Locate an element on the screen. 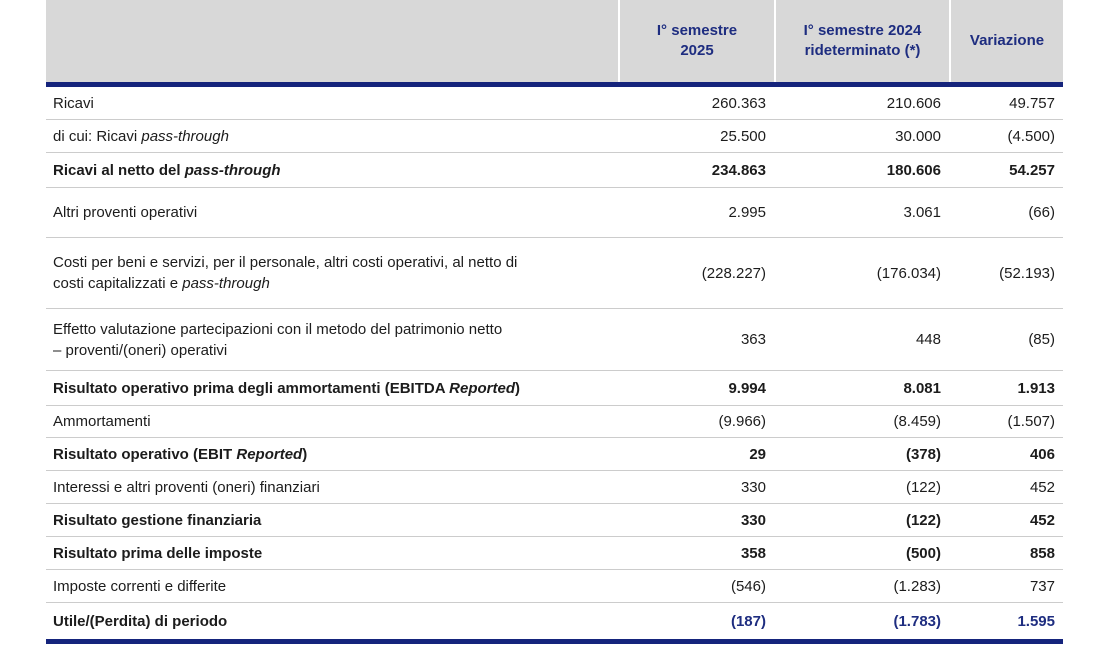 The image size is (1107, 652). value-cell: 30.000 is located at coordinates (918, 136).